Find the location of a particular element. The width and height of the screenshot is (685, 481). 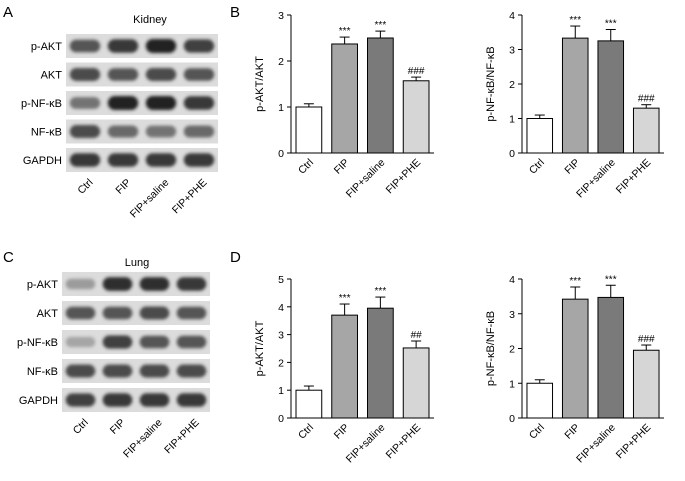

panel-letter-d: D is located at coordinates (235, 257).